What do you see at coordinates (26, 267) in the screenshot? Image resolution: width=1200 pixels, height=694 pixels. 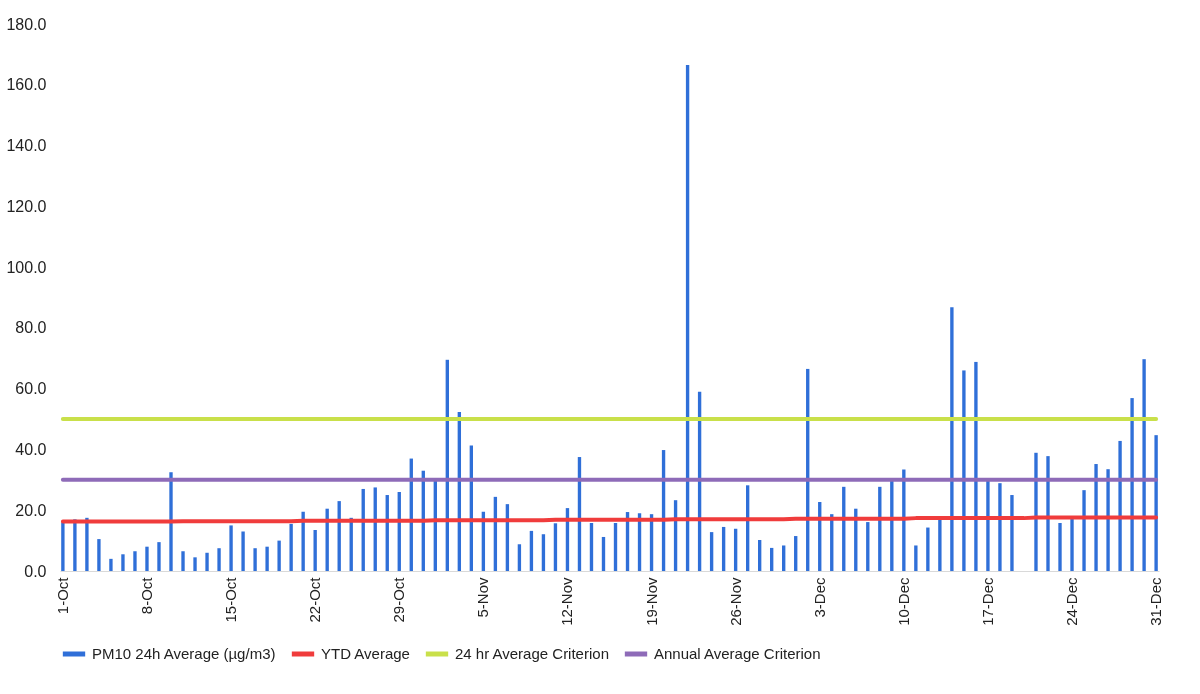 I see `y-tick-label: 100.0` at bounding box center [26, 267].